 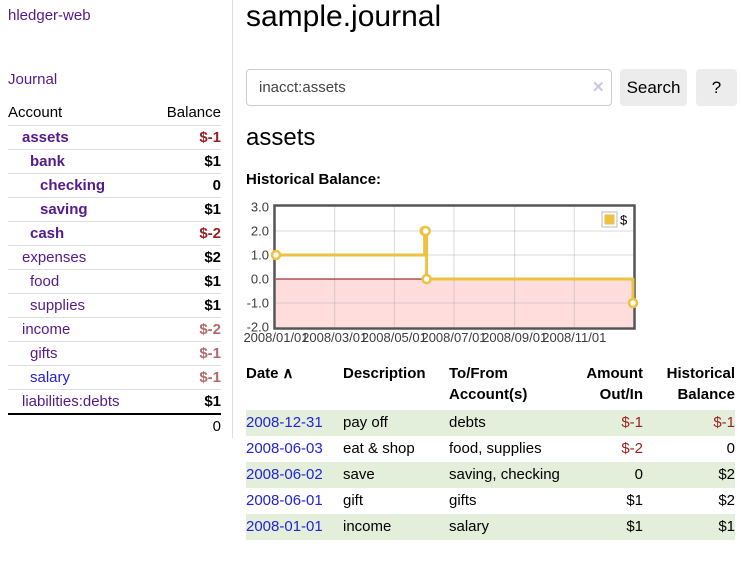 What do you see at coordinates (429, 87) in the screenshot?
I see `search-input` at bounding box center [429, 87].